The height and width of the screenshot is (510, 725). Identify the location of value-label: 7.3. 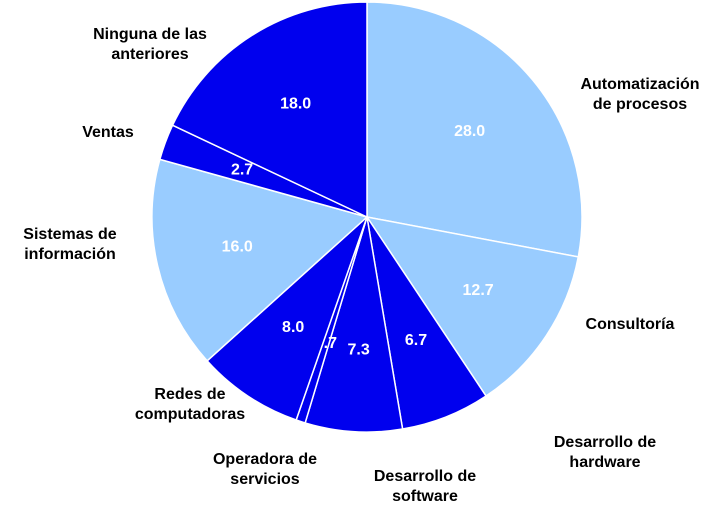
(359, 349).